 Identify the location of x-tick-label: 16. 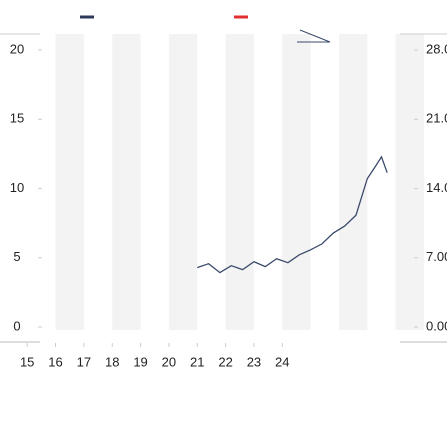
(55, 361).